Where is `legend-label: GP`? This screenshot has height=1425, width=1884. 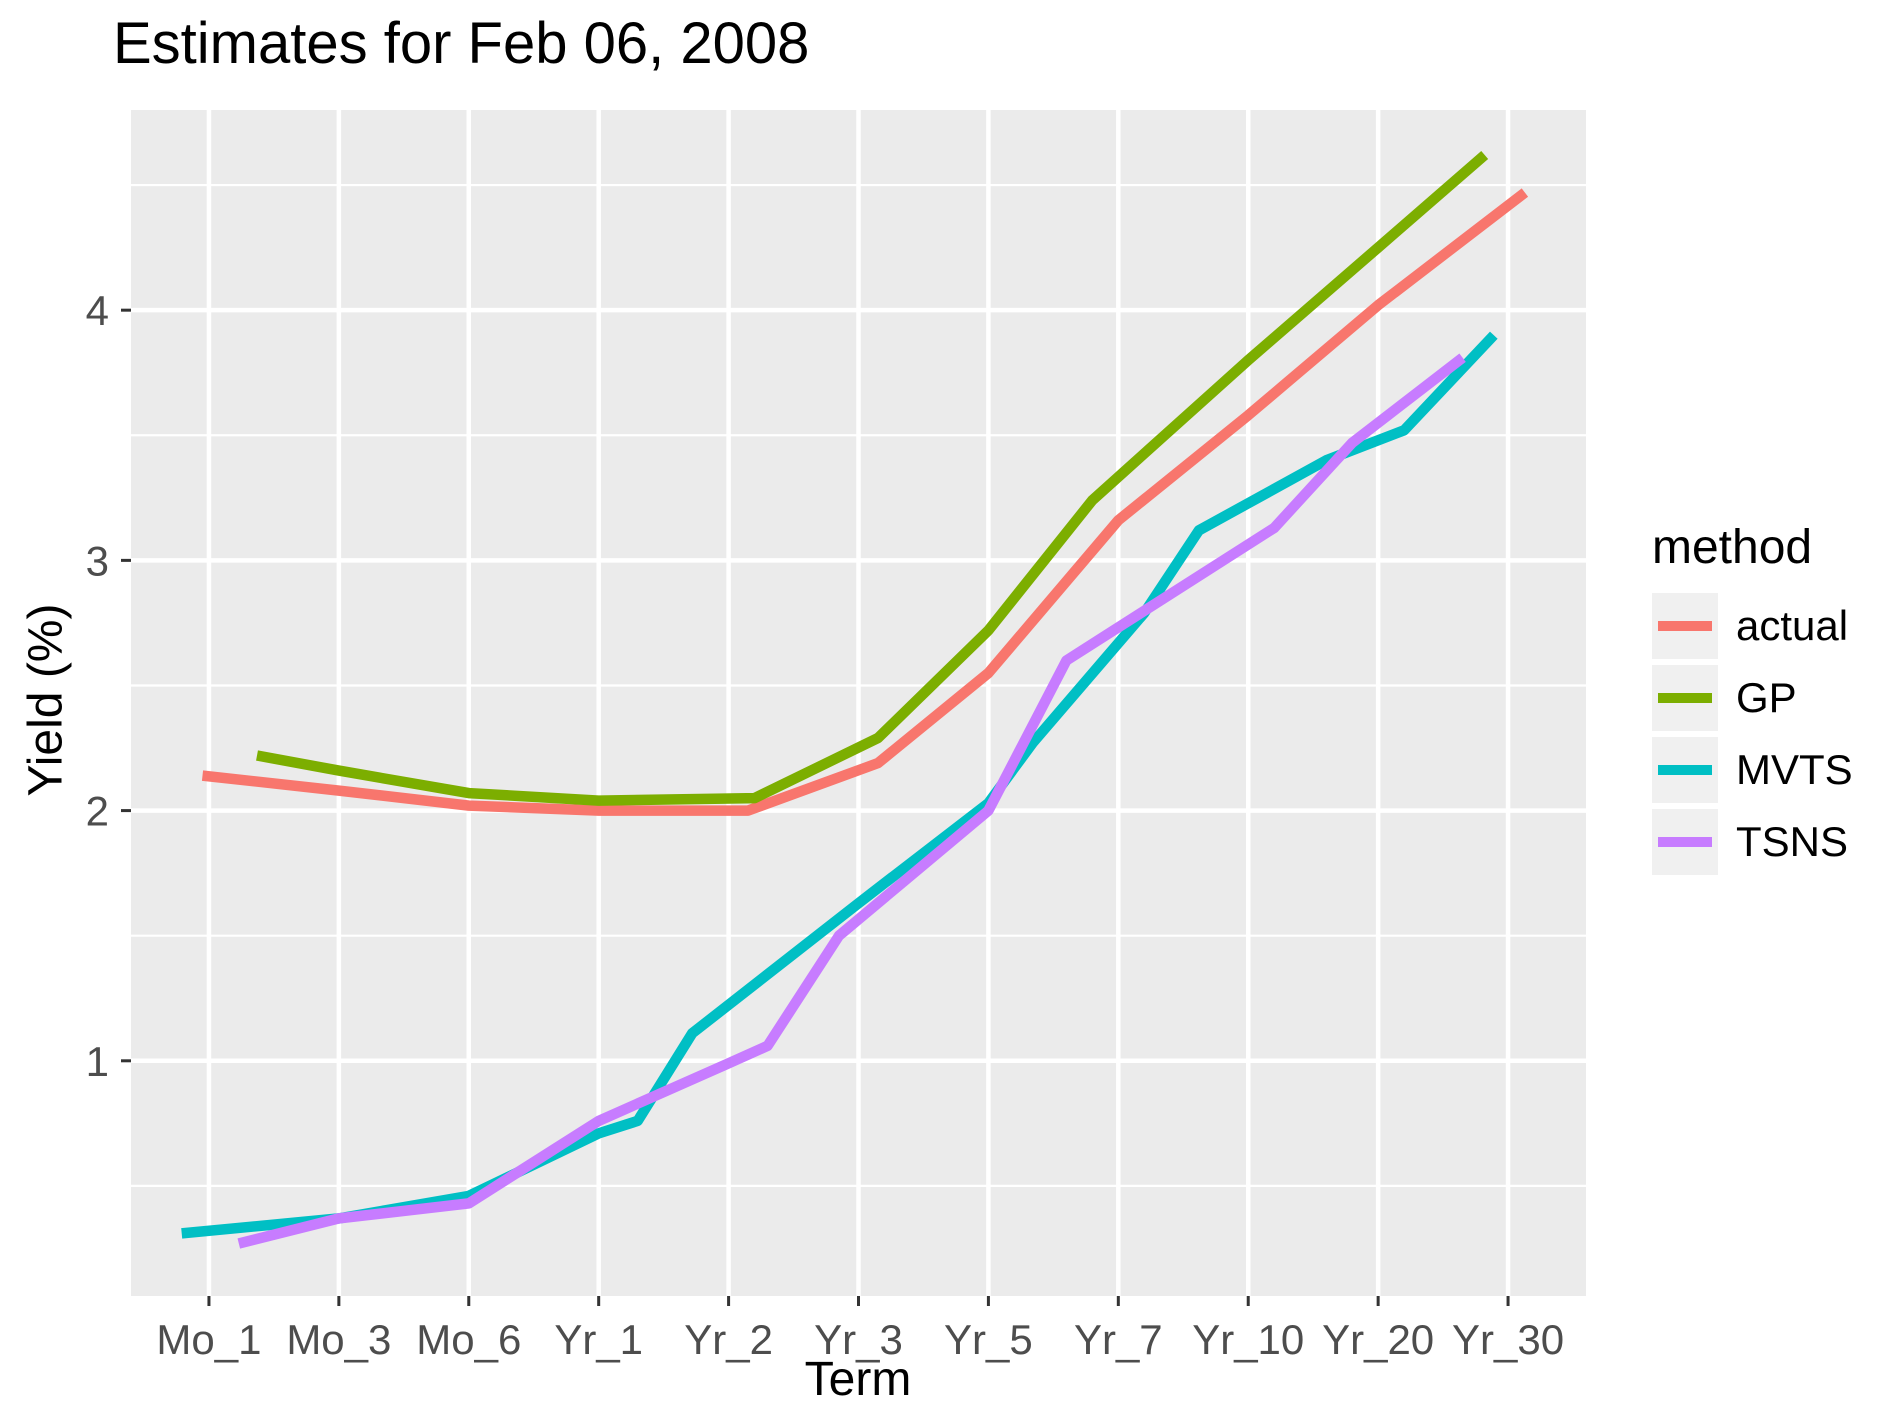
legend-label: GP is located at coordinates (1766, 697).